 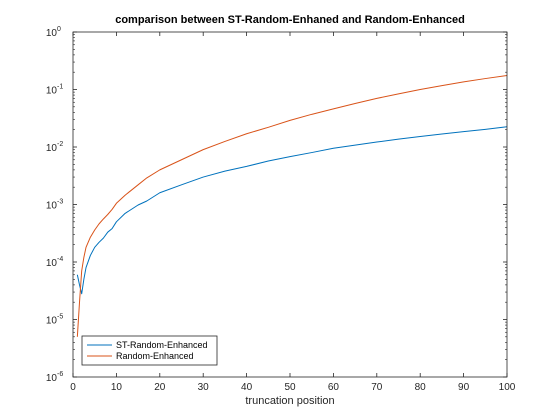 I want to click on legend-box, so click(x=149, y=350).